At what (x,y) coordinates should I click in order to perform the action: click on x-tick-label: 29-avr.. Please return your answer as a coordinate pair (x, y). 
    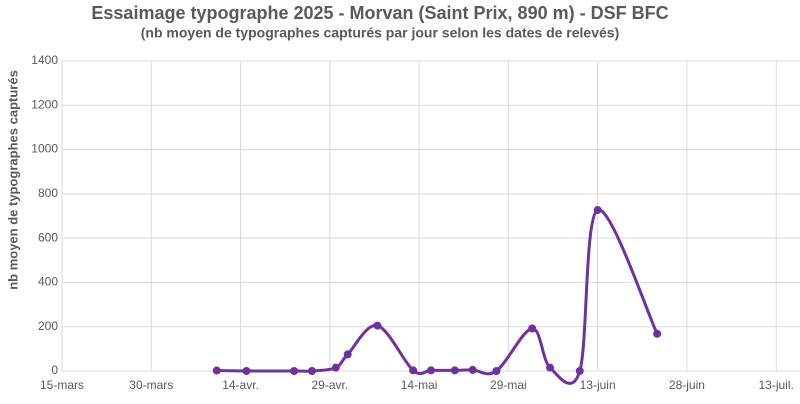
    Looking at the image, I should click on (329, 385).